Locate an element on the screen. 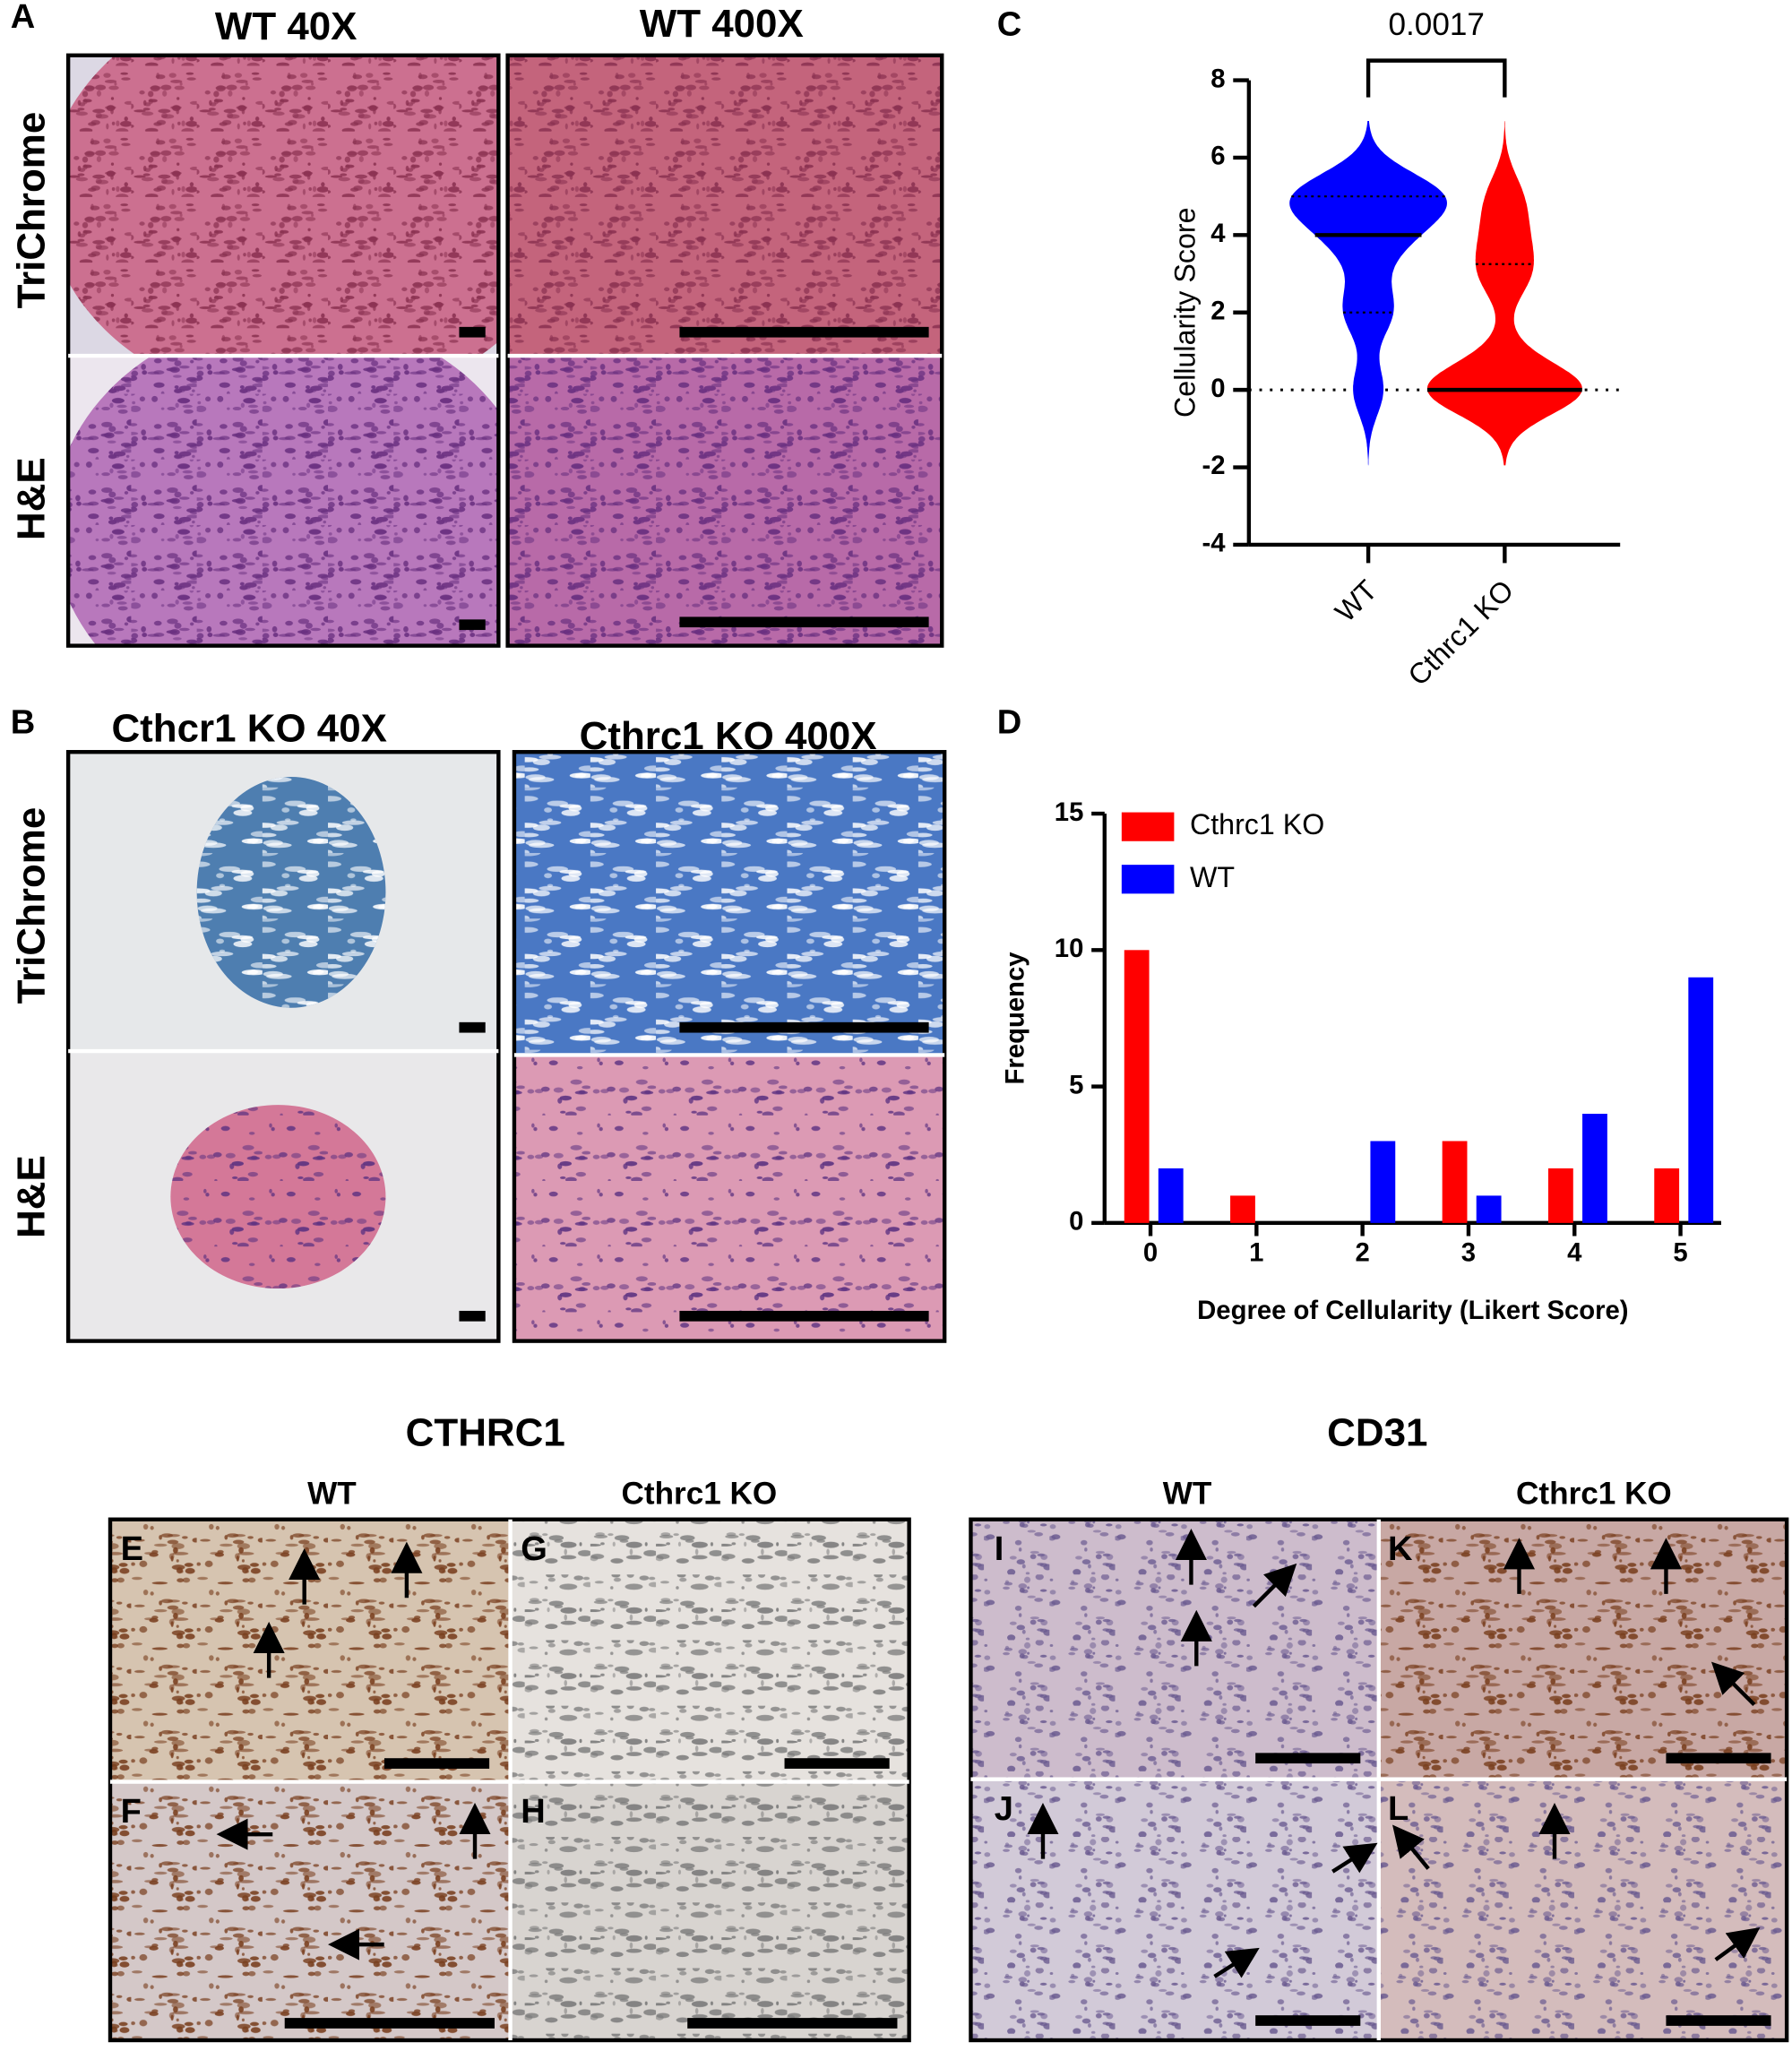 The width and height of the screenshot is (1792, 2051). y-axis-label: Frequency is located at coordinates (1015, 1018).